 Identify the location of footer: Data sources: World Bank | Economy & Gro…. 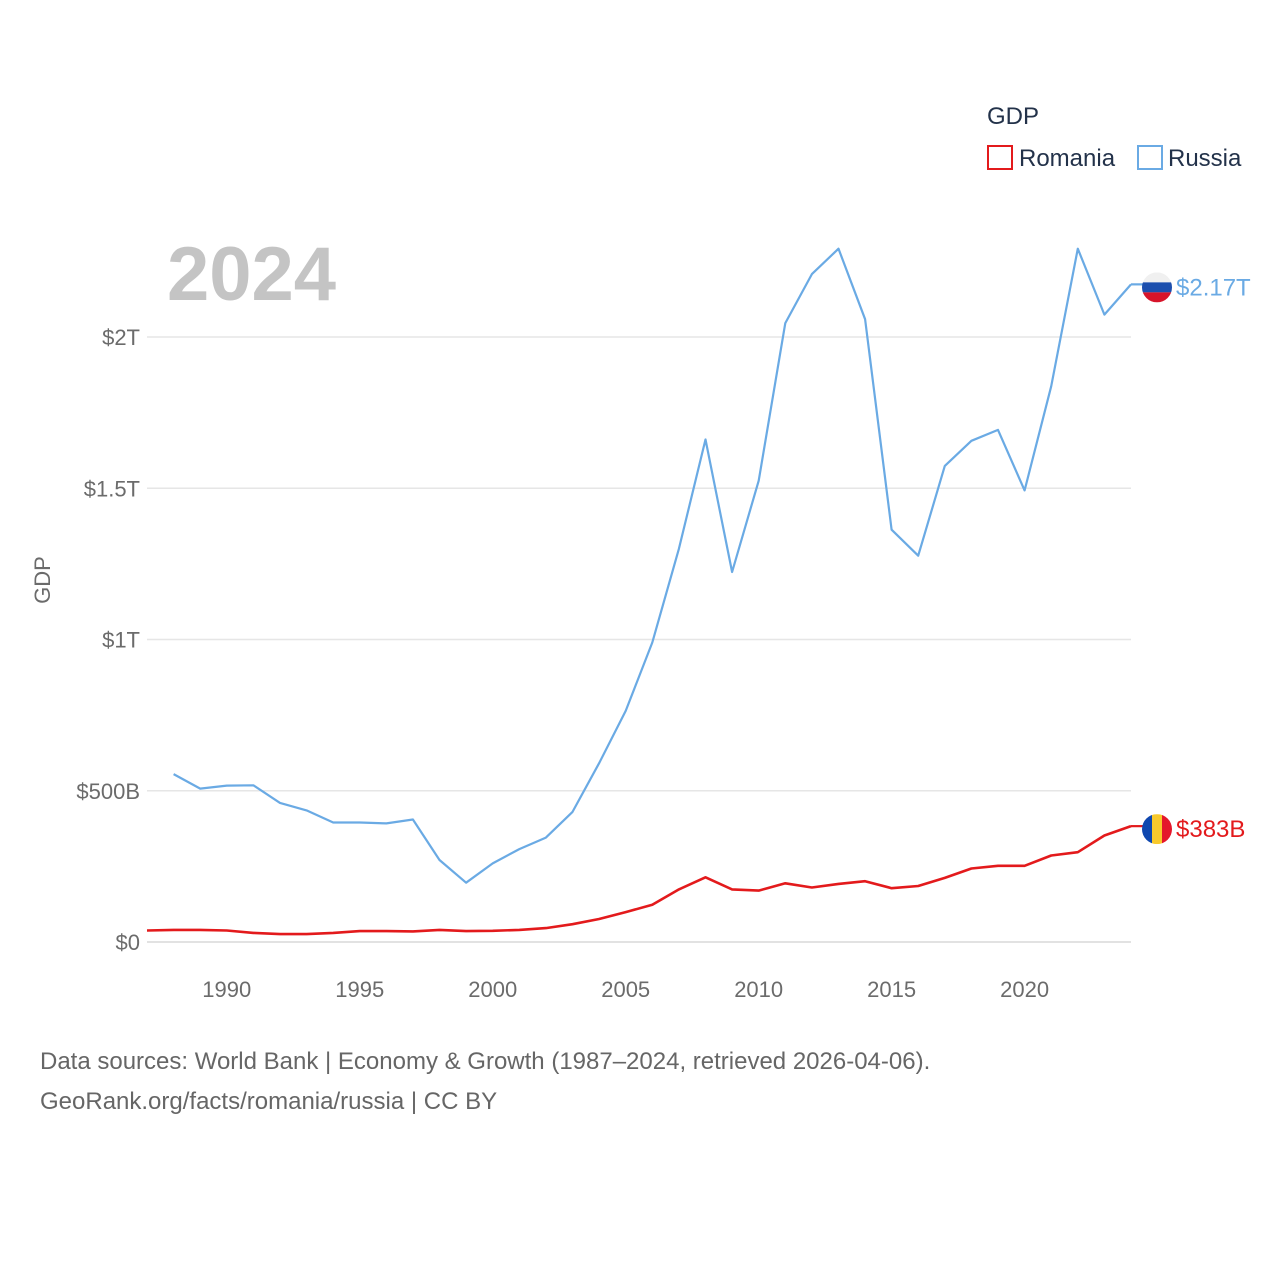
(485, 1082).